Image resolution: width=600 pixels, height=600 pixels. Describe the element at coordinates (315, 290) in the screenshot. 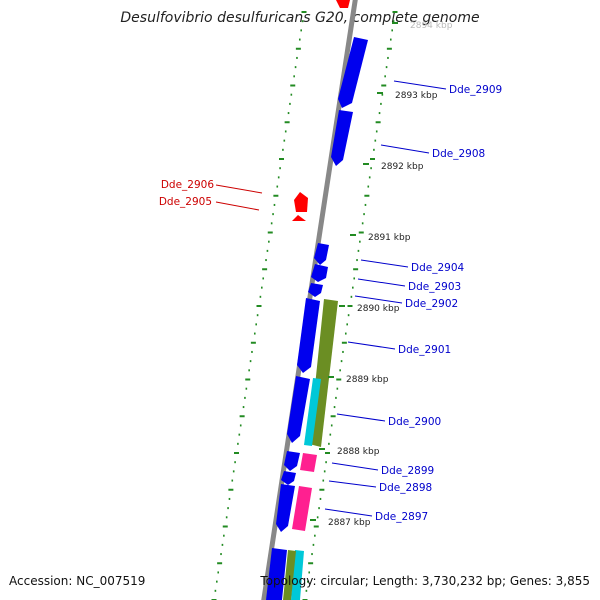

I see `gene-dde-2902-arrow` at that location.